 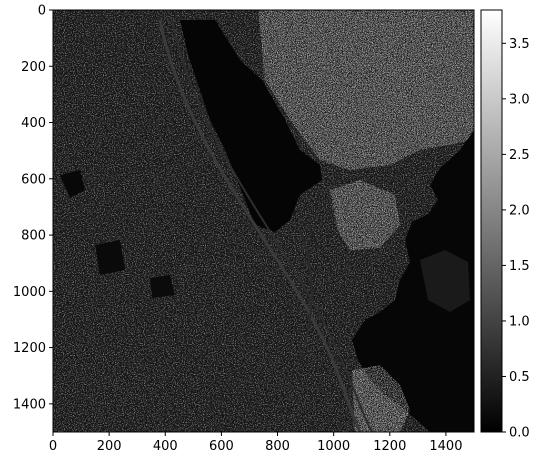 I want to click on colorbar-gradient, so click(x=491, y=221).